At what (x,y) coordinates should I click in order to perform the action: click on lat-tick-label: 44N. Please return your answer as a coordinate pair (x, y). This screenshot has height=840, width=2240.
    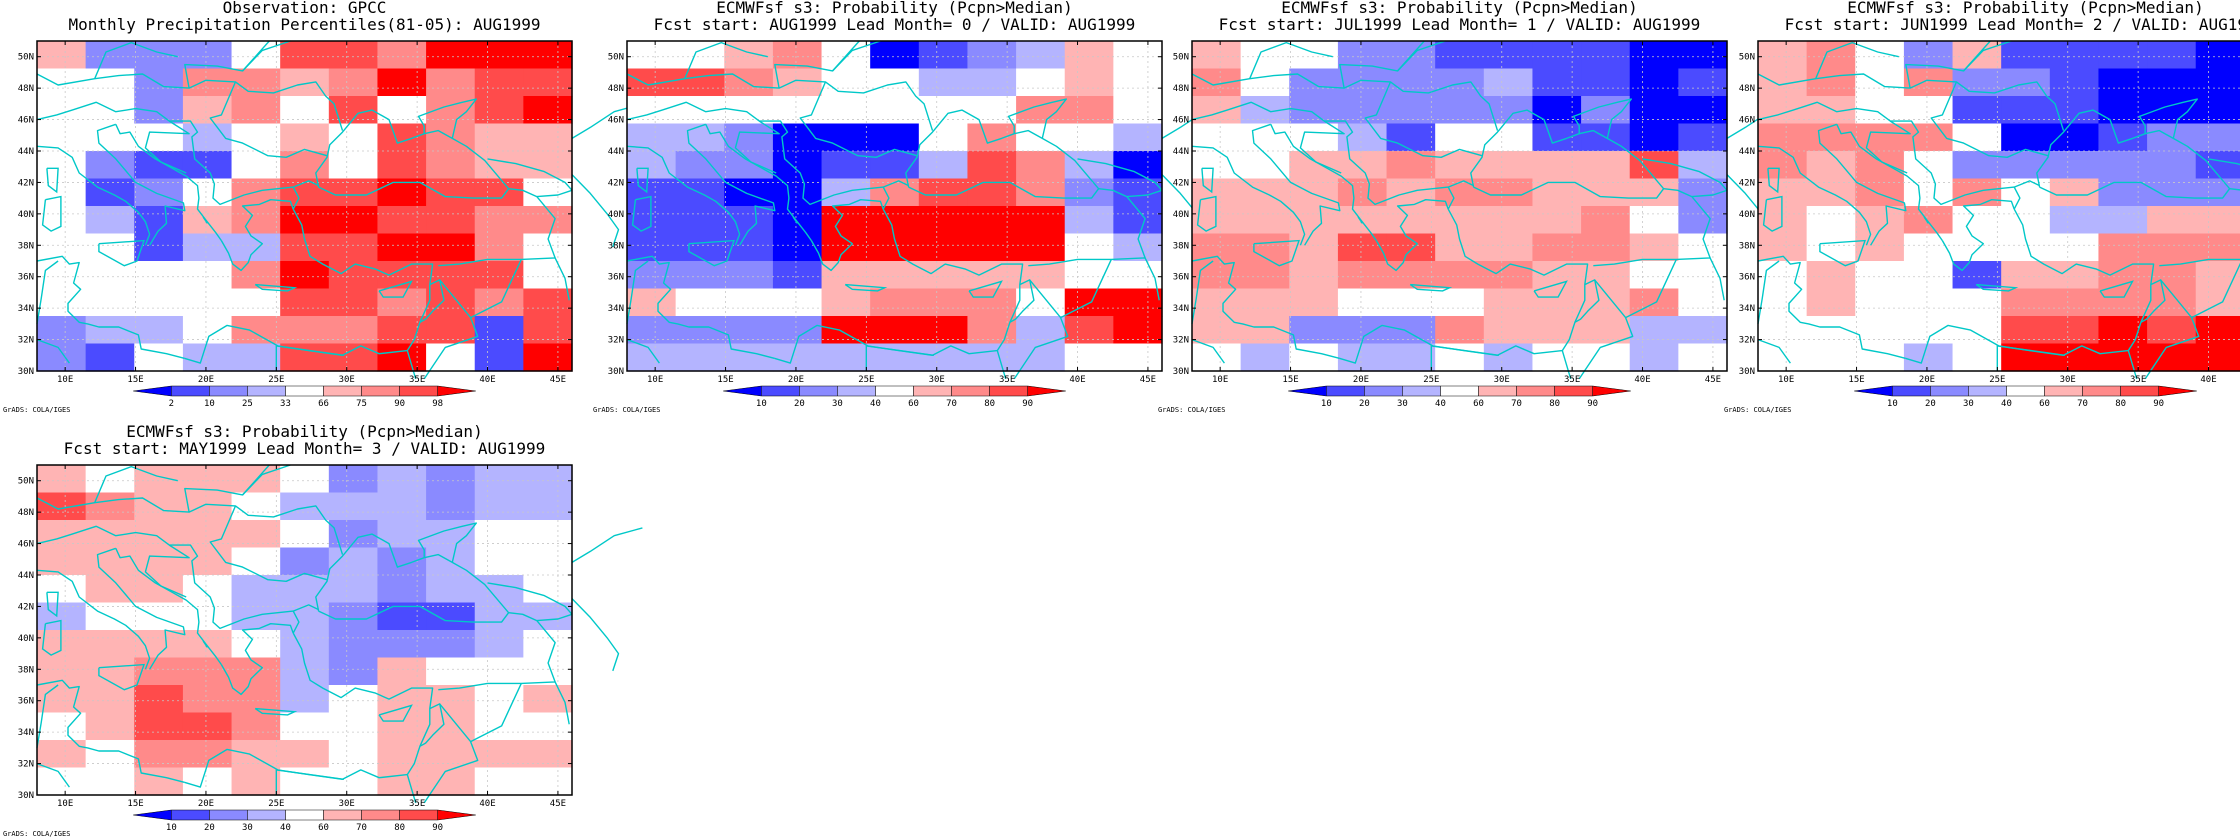
    Looking at the image, I should click on (1747, 152).